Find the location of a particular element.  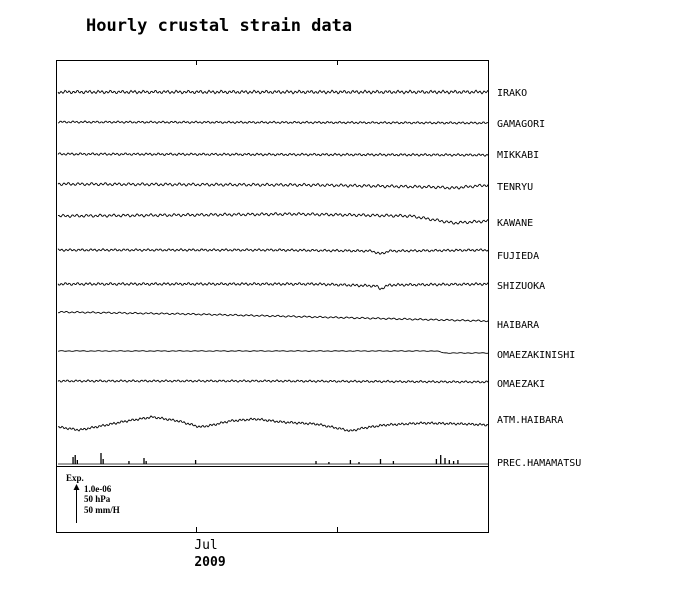

legend-title: Exp. is located at coordinates (75, 478).